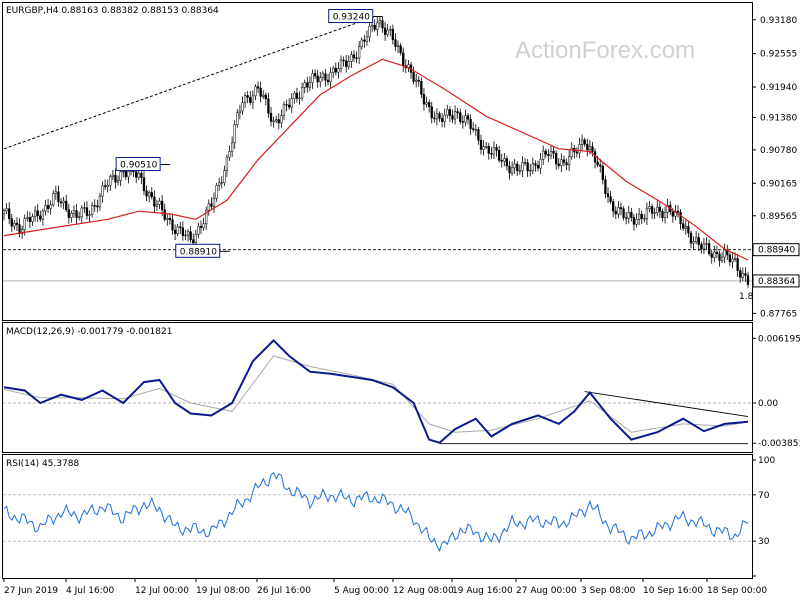 This screenshot has width=800, height=600. I want to click on price-tick-label: 0.90780, so click(778, 151).